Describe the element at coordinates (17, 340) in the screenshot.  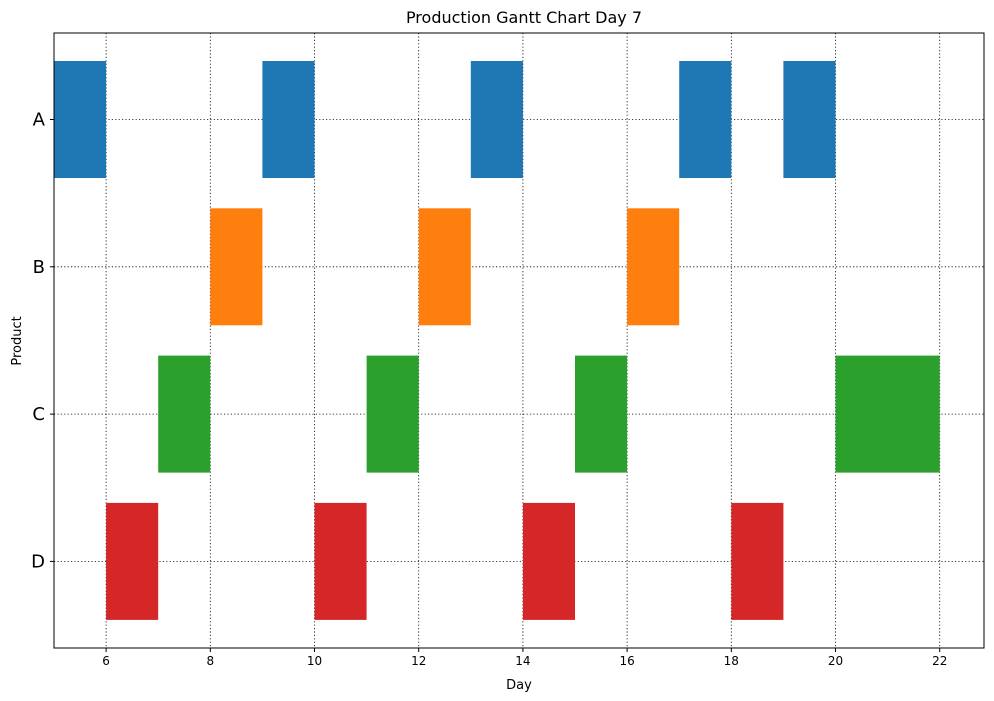
I see `y-axis-label: Product` at that location.